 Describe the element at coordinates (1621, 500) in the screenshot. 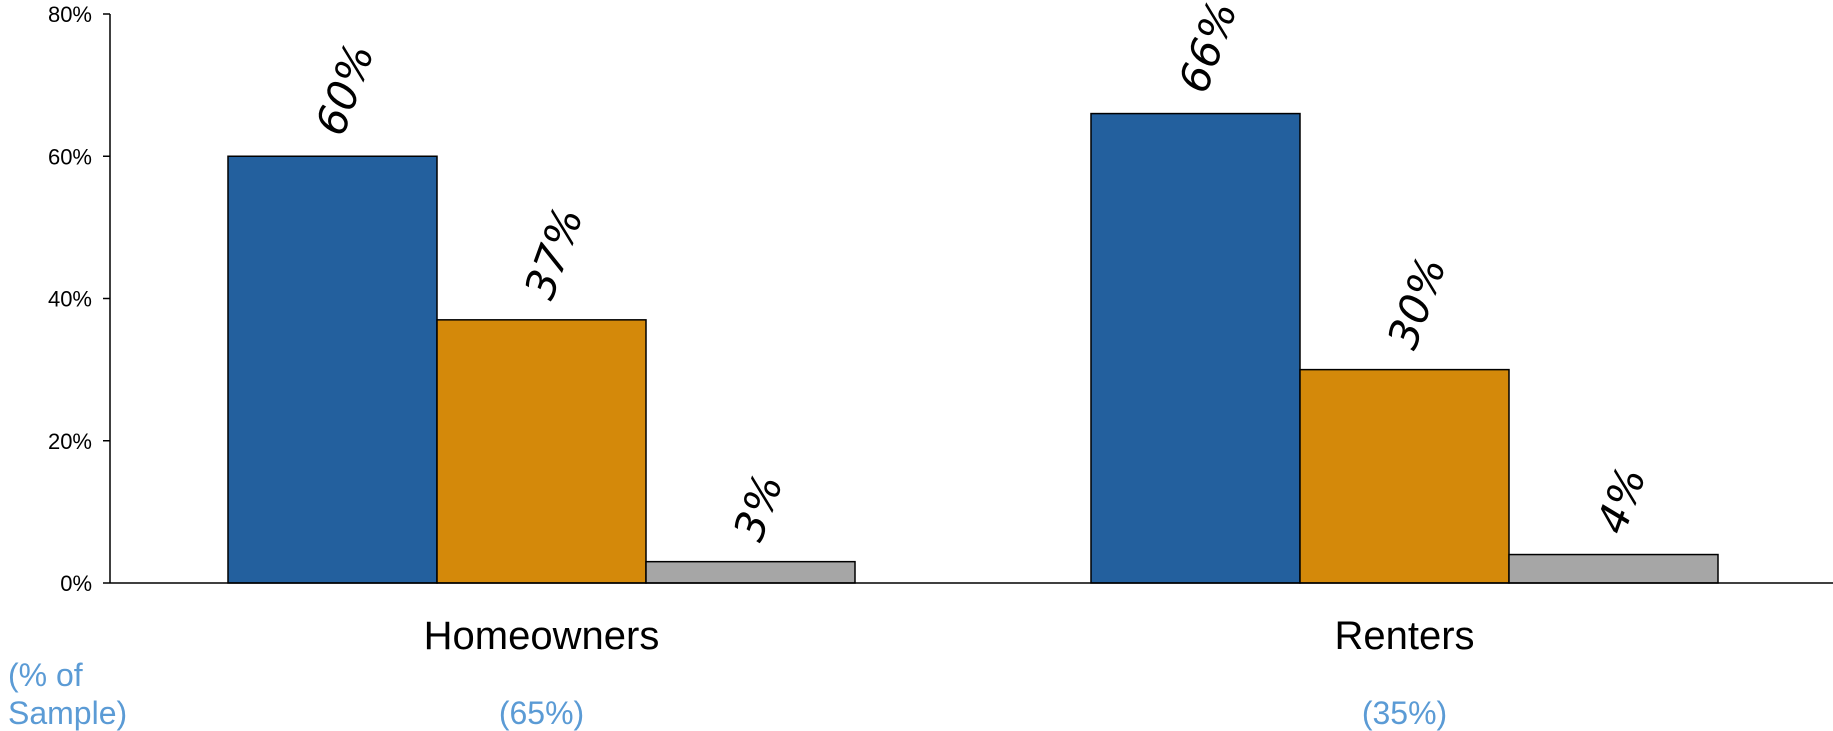

I see `data-label: 4%` at that location.